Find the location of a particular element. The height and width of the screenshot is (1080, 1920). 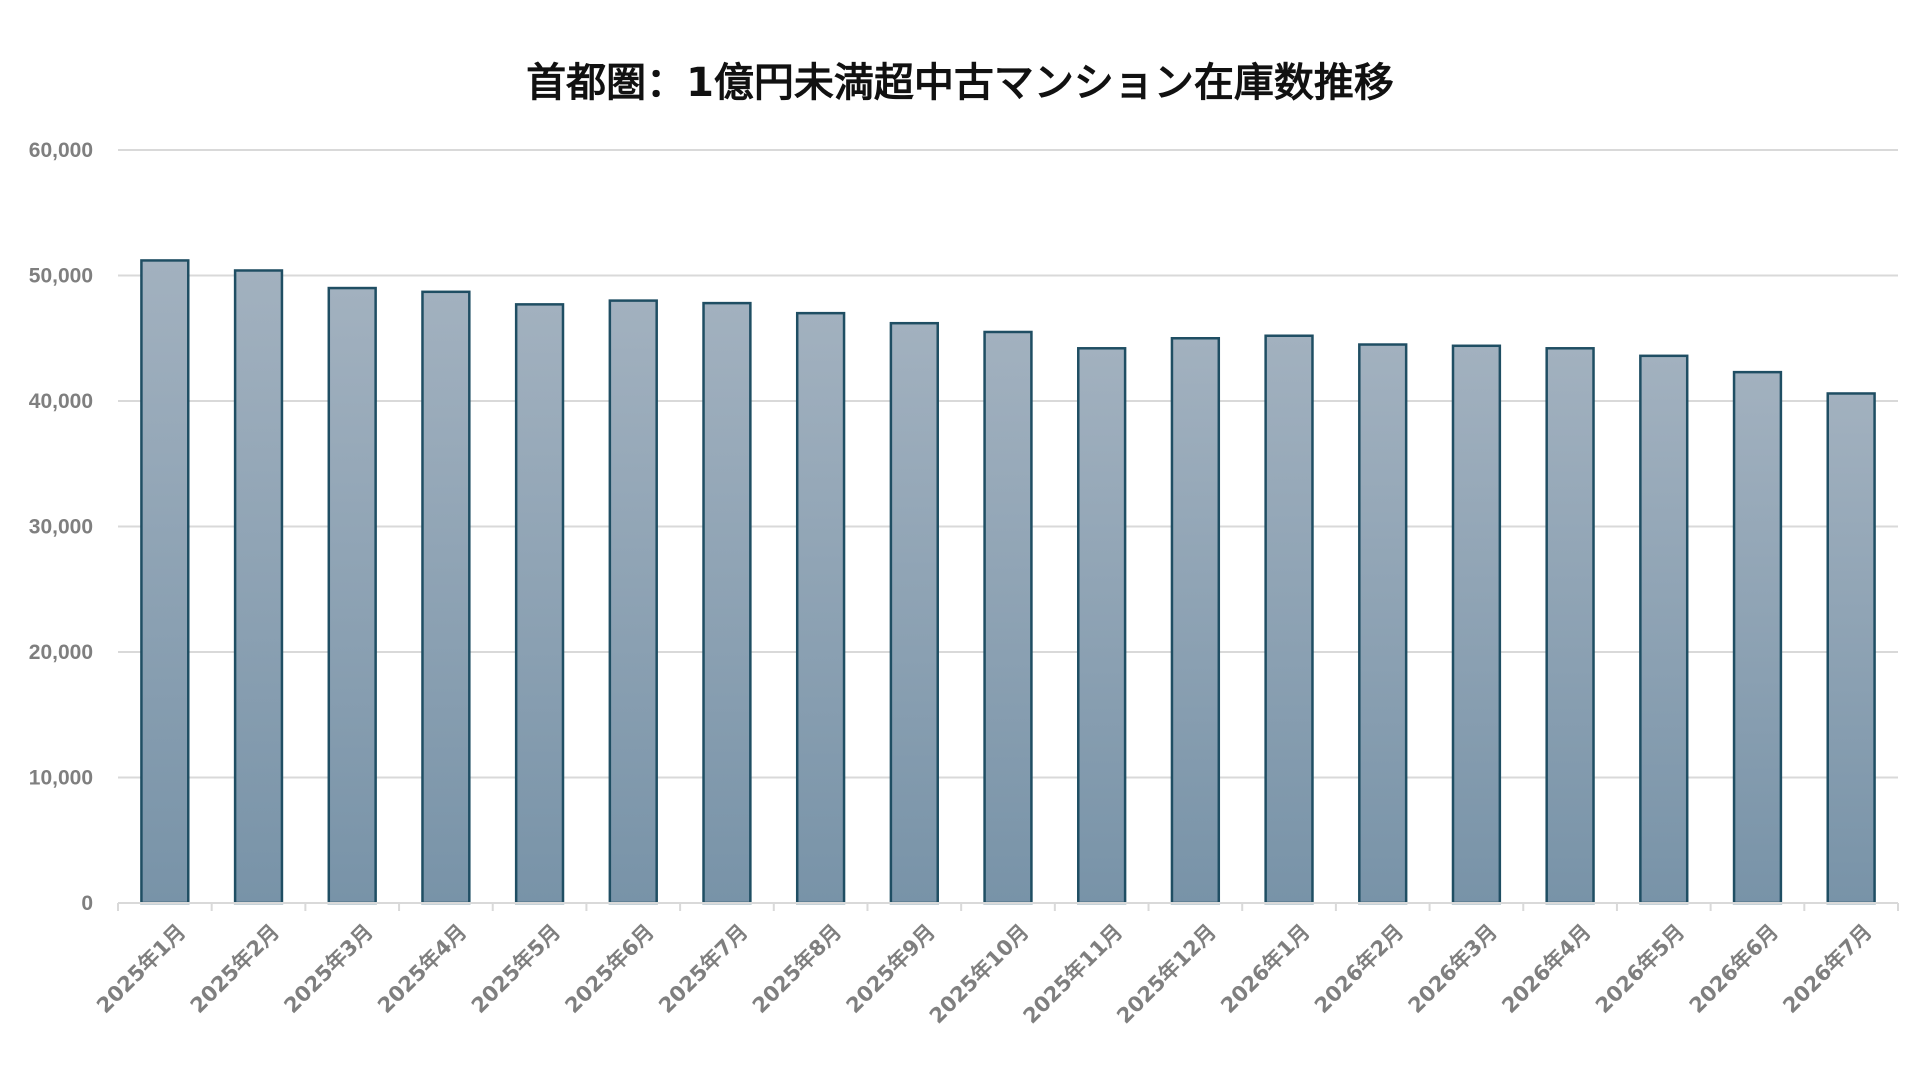

x-tick-label: 2025年10月 is located at coordinates (979, 974).